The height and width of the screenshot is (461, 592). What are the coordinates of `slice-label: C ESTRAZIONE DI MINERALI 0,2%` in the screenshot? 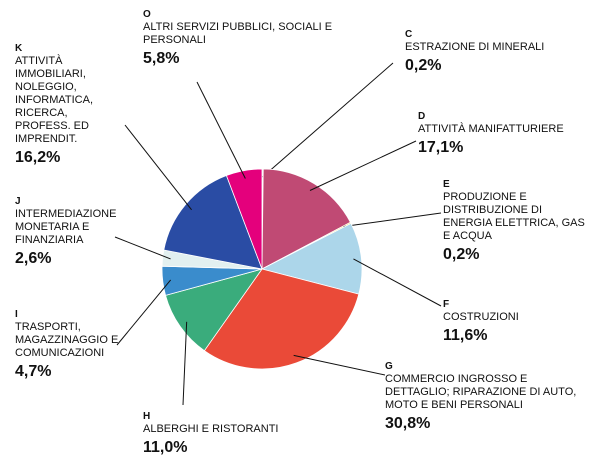 It's located at (495, 52).